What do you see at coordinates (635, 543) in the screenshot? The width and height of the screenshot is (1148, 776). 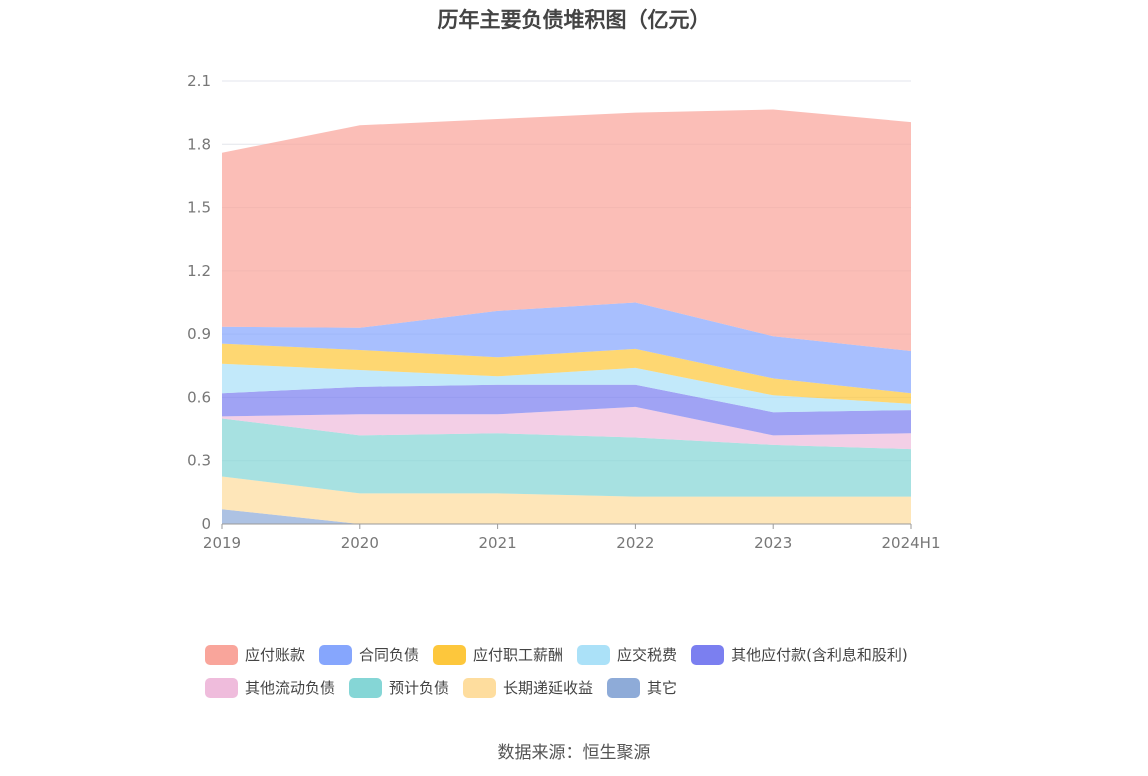 I see `x-tick-label: 2022` at bounding box center [635, 543].